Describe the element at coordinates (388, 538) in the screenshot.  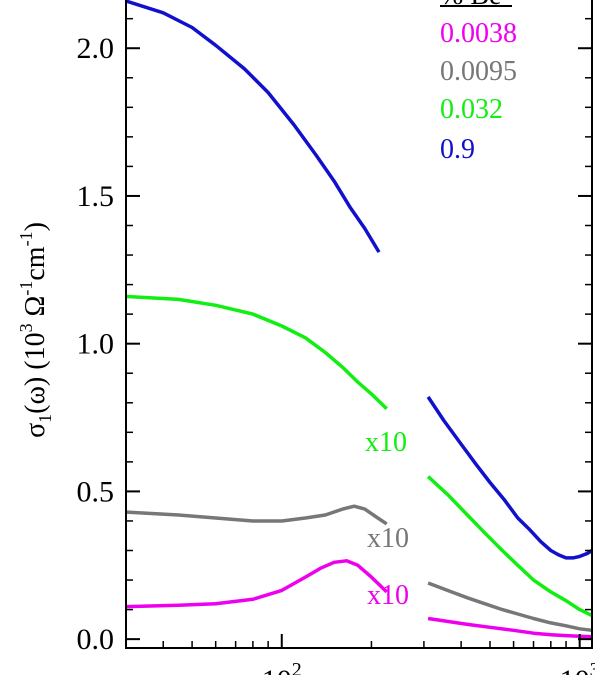
I see `annotation-x10-gray: x10` at that location.